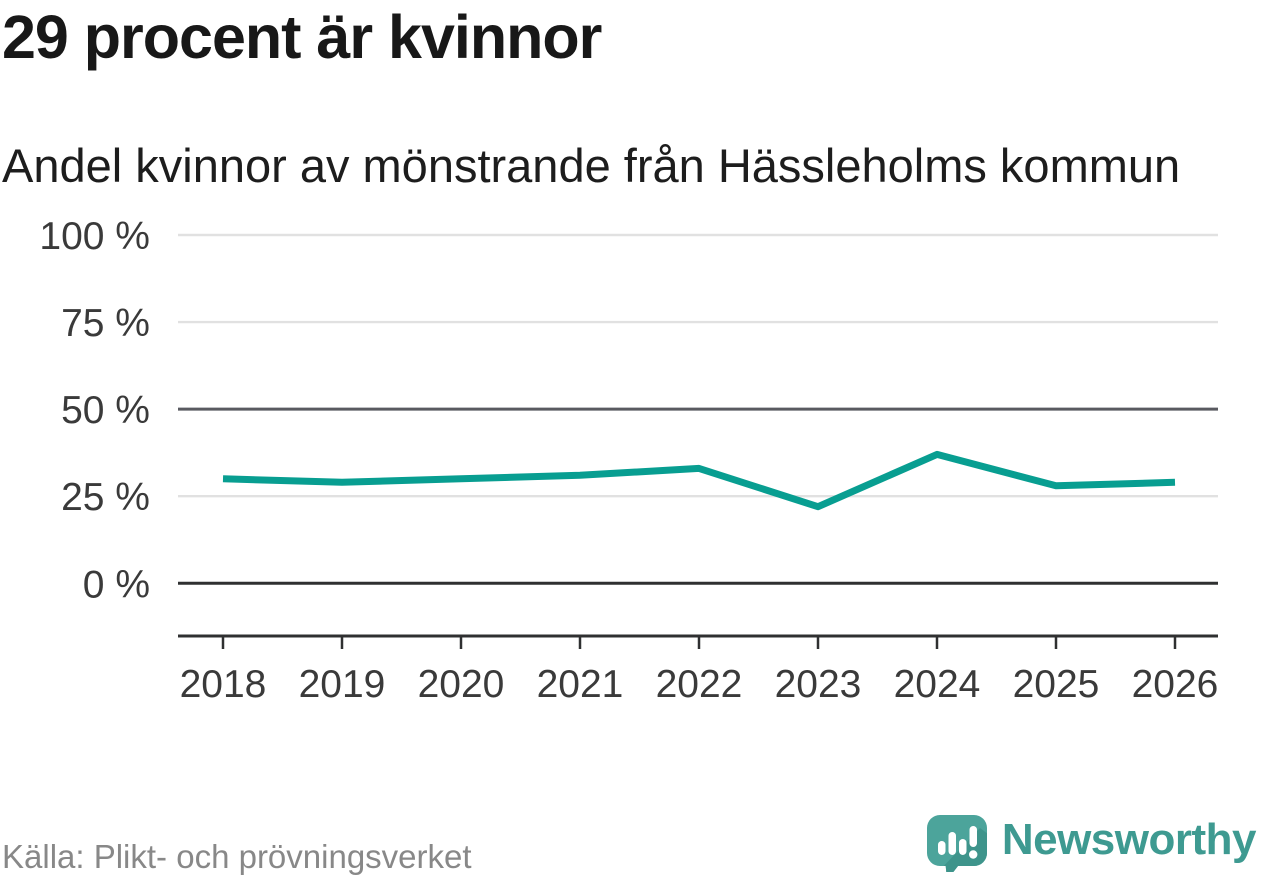  What do you see at coordinates (105, 323) in the screenshot?
I see `y-tick-label: 75 %` at bounding box center [105, 323].